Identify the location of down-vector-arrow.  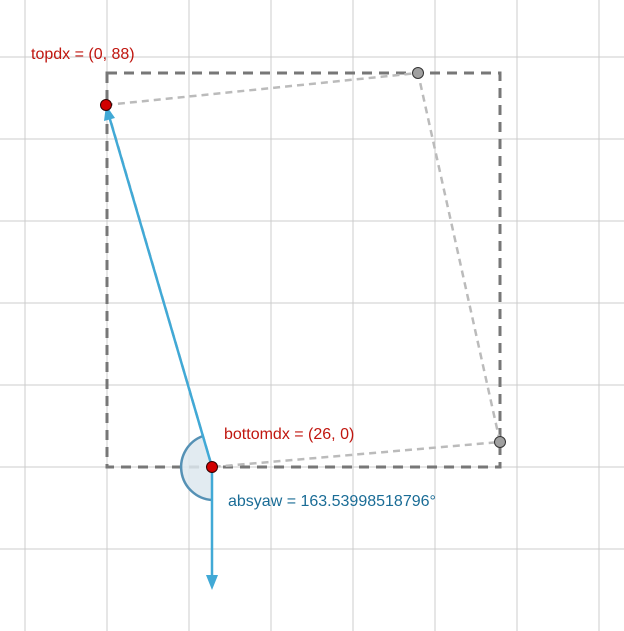
(212, 528).